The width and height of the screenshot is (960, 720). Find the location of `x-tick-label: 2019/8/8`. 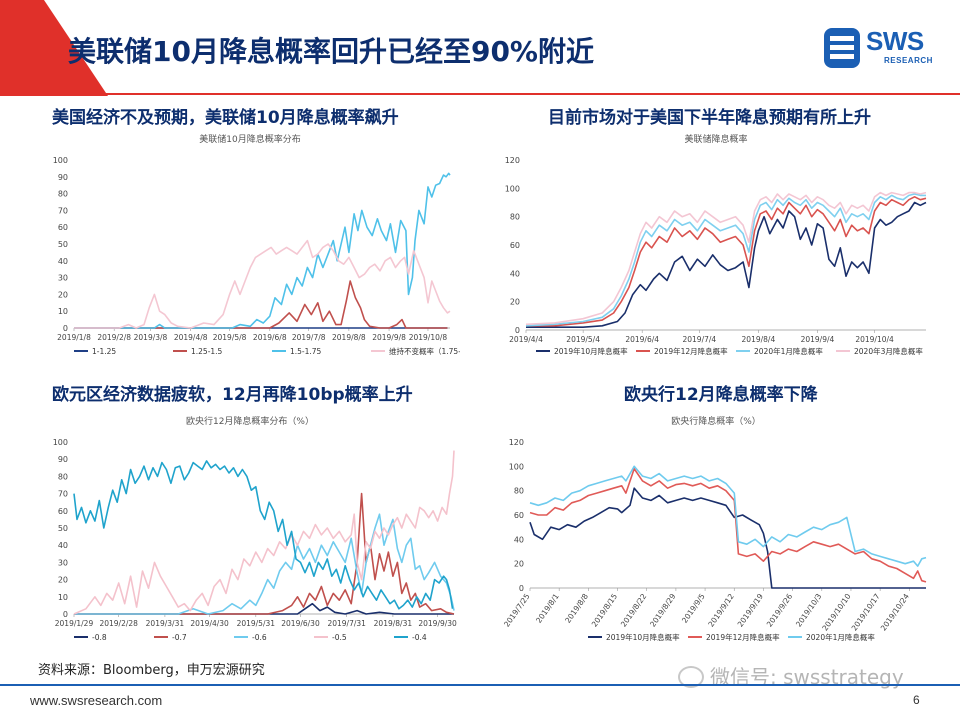

x-tick-label: 2019/8/8 is located at coordinates (349, 337).